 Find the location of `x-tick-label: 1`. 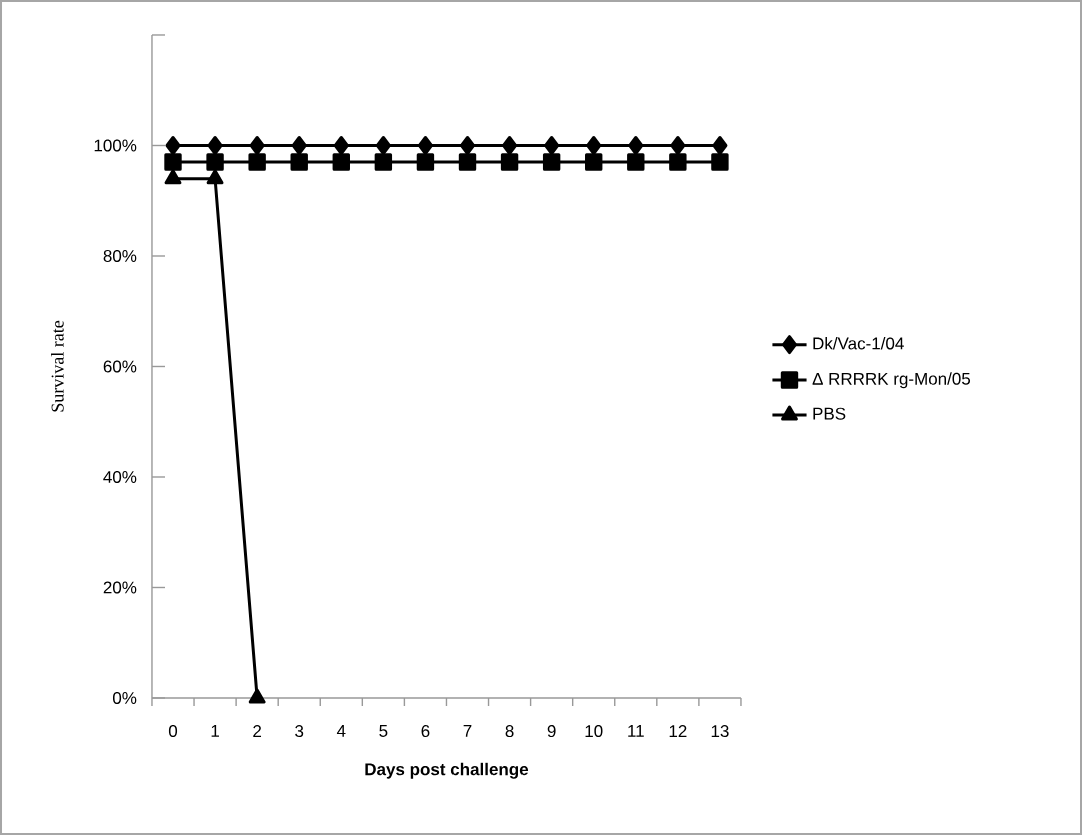

x-tick-label: 1 is located at coordinates (215, 731).